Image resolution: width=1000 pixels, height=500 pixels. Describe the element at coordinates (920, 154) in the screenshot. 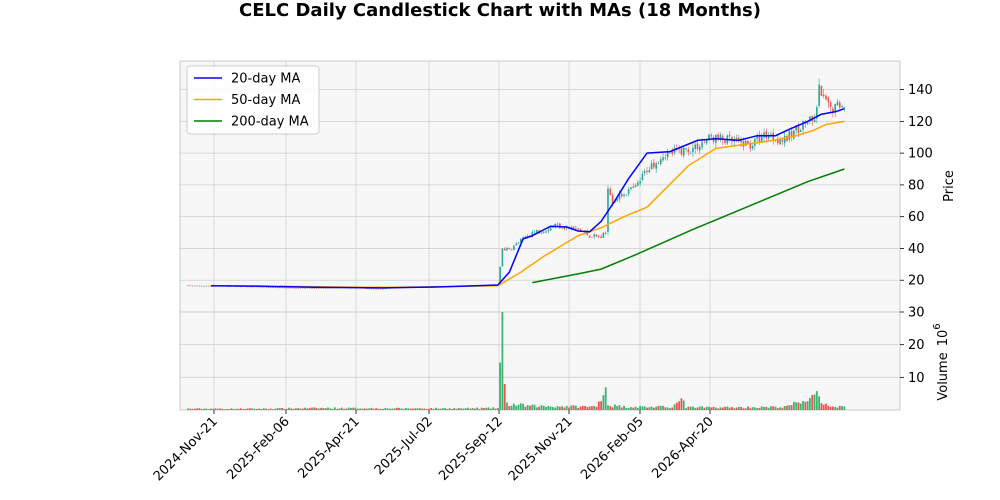

I see `price-tick-label: 100` at that location.